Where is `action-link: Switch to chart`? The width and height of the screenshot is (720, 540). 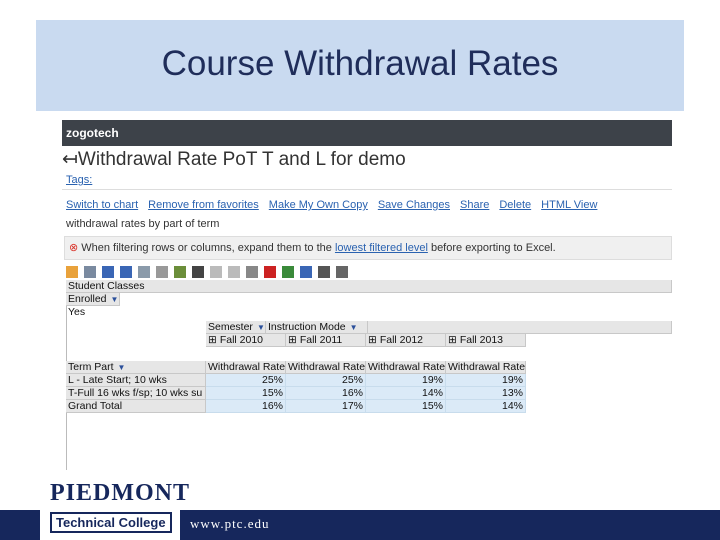 action-link: Switch to chart is located at coordinates (102, 205).